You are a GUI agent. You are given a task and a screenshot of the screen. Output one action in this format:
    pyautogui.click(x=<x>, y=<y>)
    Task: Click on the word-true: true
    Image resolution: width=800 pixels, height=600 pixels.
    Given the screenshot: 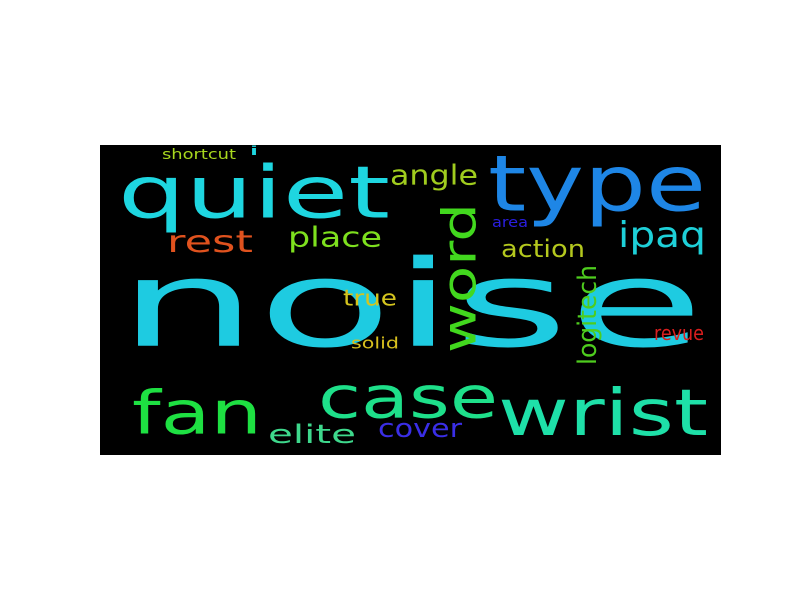 What is the action you would take?
    pyautogui.click(x=370, y=298)
    